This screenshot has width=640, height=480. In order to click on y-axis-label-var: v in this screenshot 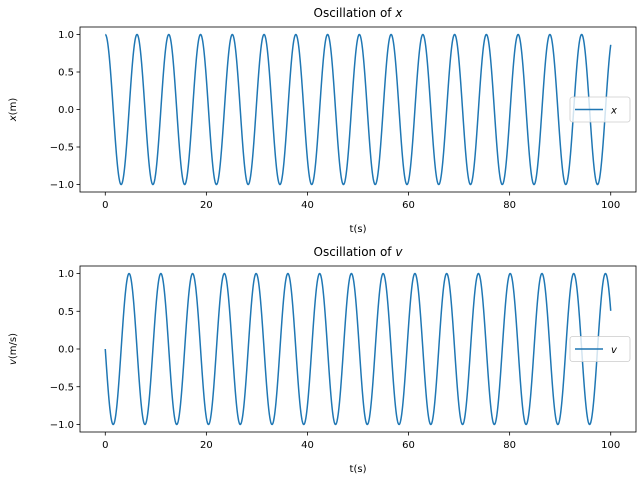, I will do `click(13, 361)`.